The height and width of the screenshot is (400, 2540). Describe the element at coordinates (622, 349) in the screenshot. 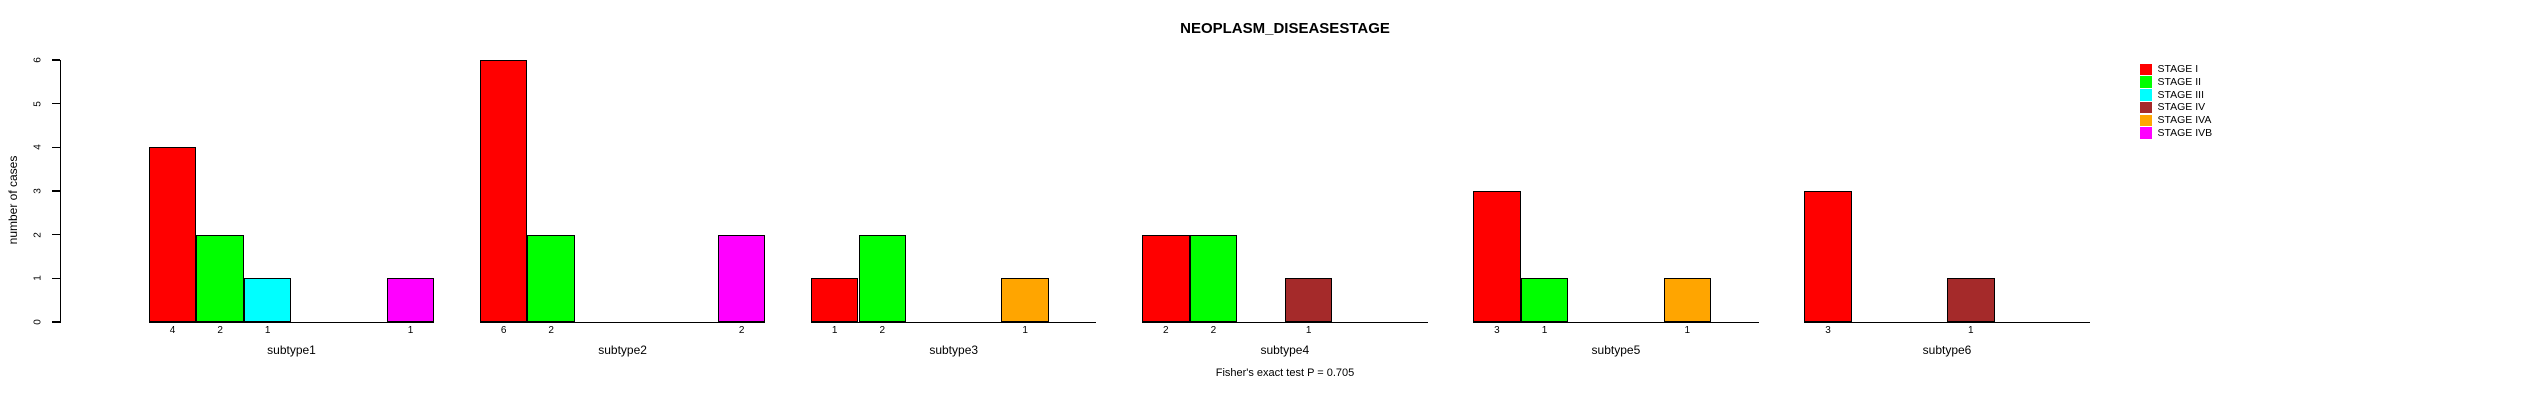

I see `x-category-label-subtype2: subtype2` at that location.